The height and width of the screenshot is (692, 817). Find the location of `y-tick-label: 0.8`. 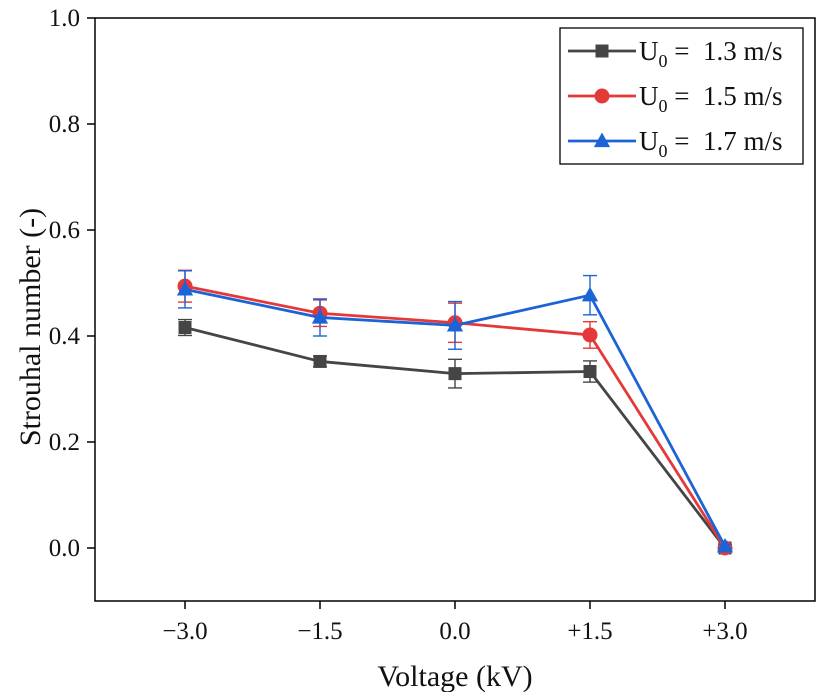

y-tick-label: 0.8 is located at coordinates (64, 124).